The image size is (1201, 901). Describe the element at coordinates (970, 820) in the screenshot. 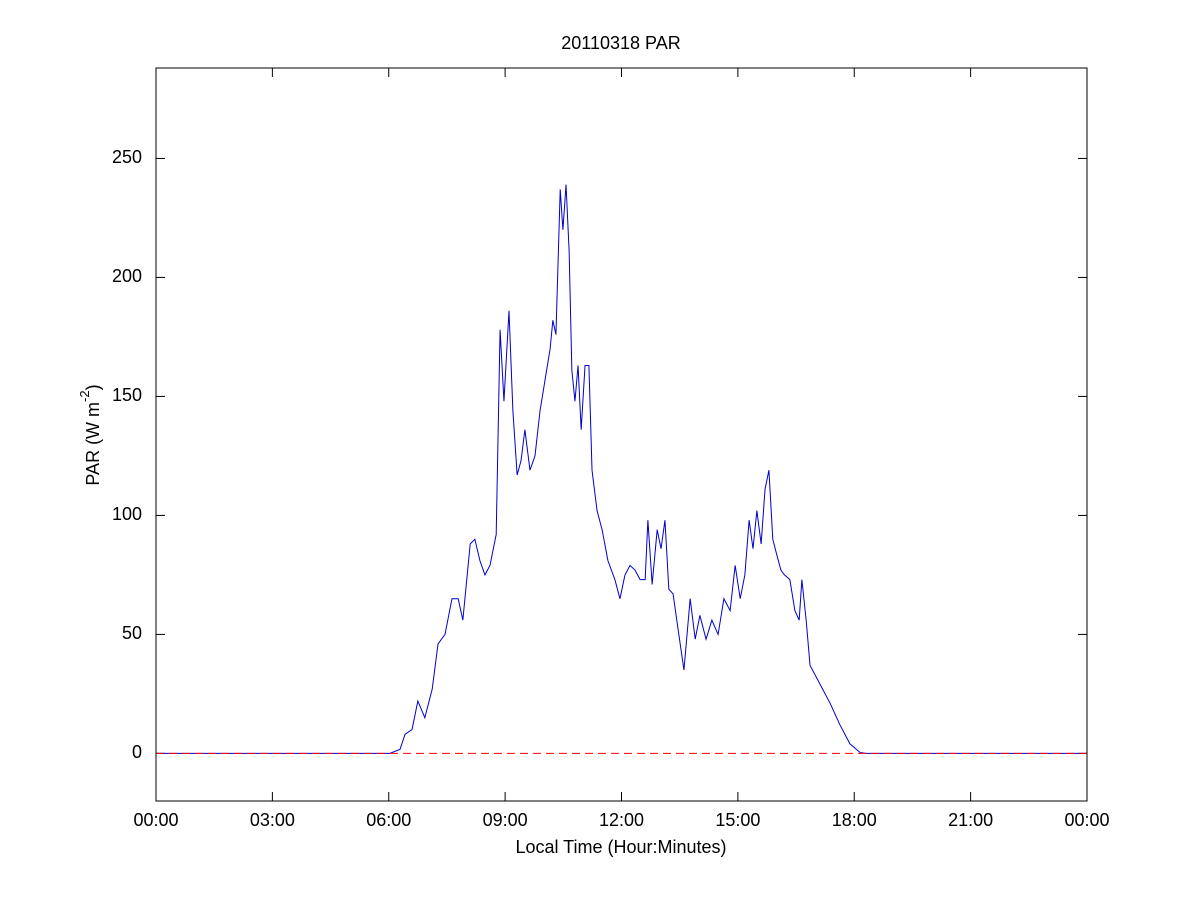

I see `x-tick-label: 21:00` at that location.